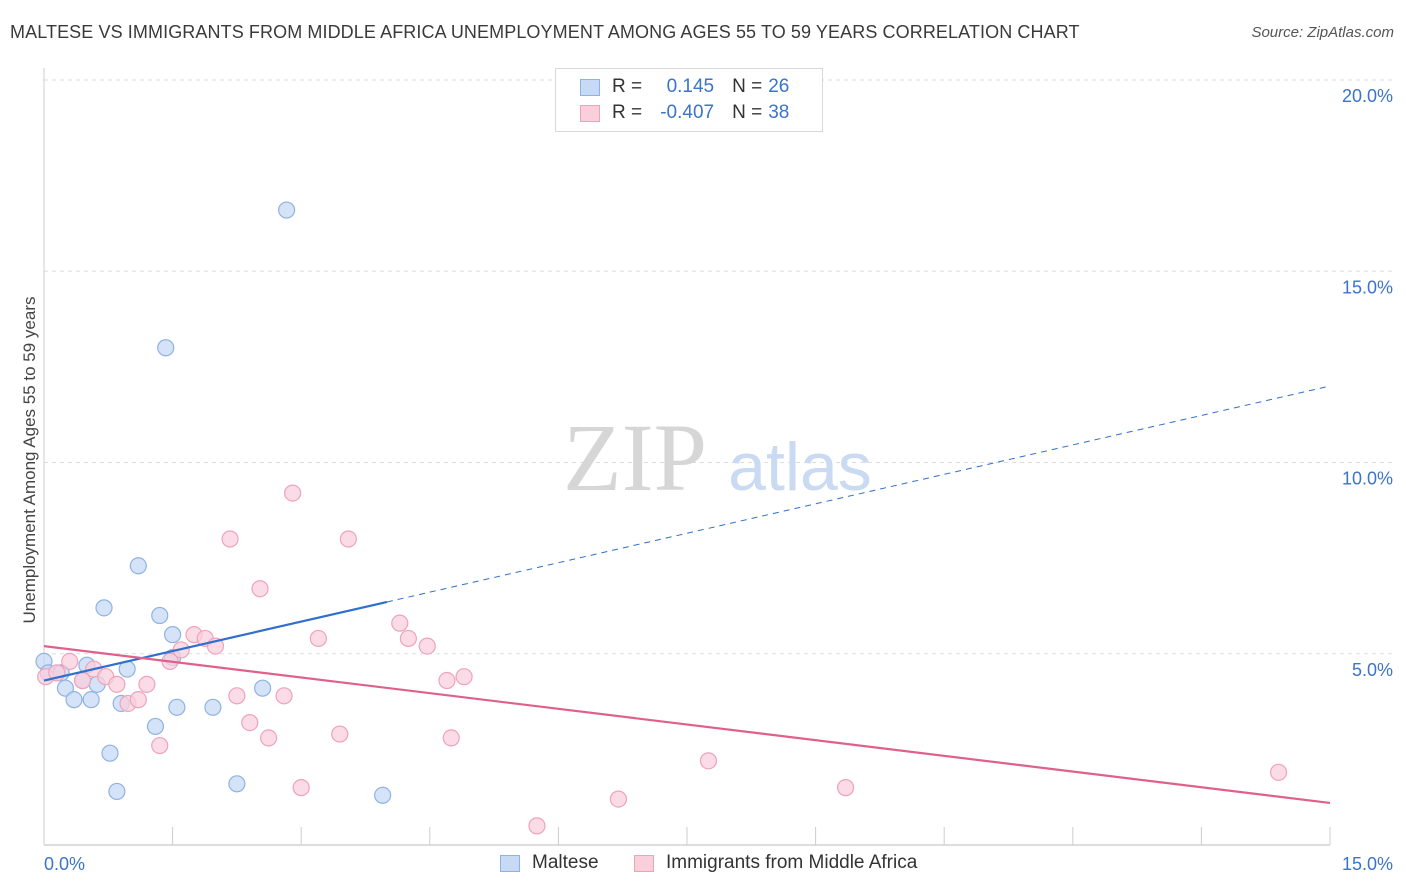 The width and height of the screenshot is (1406, 892). Describe the element at coordinates (779, 112) in the screenshot. I see `legend-n-value-immigrants: 38` at that location.